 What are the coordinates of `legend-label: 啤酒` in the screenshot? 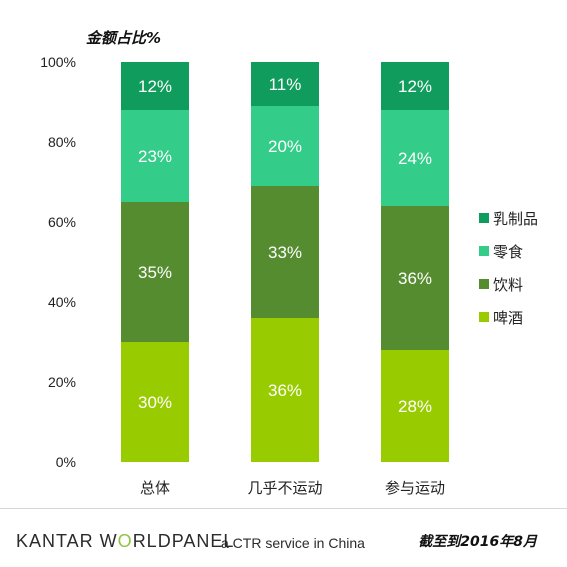 It's located at (508, 318).